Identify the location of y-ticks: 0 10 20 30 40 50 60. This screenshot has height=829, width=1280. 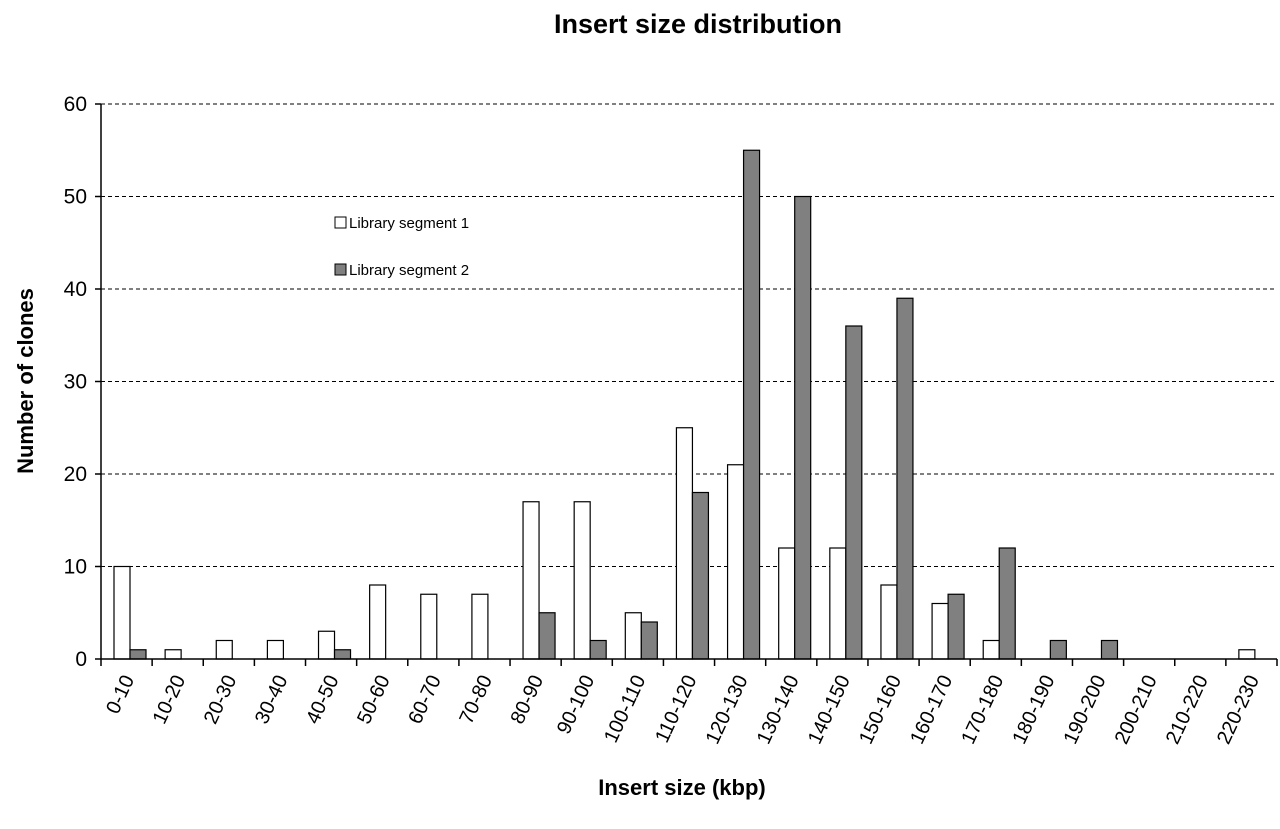
(82, 382).